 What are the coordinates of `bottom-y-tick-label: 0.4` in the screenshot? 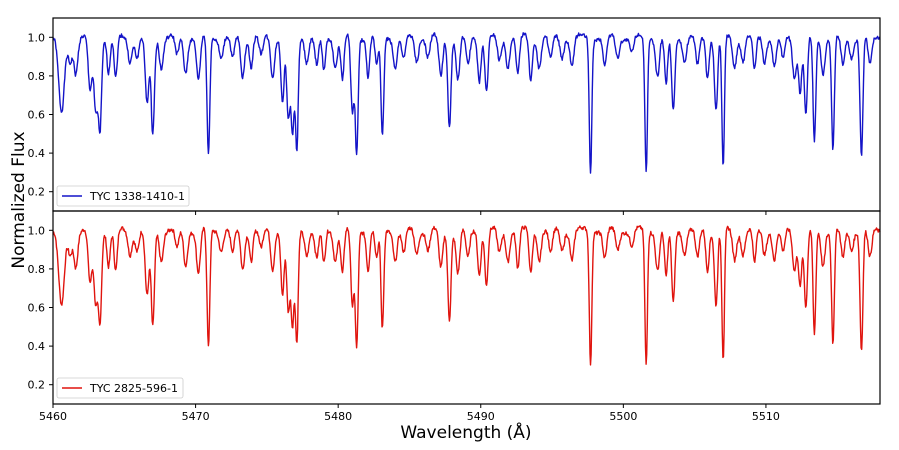 It's located at (37, 346).